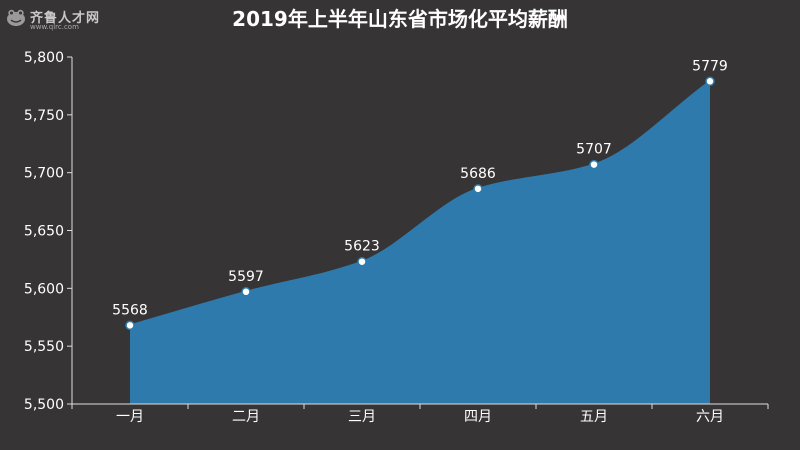 The image size is (800, 450). I want to click on x-tick-label: 四月, so click(478, 417).